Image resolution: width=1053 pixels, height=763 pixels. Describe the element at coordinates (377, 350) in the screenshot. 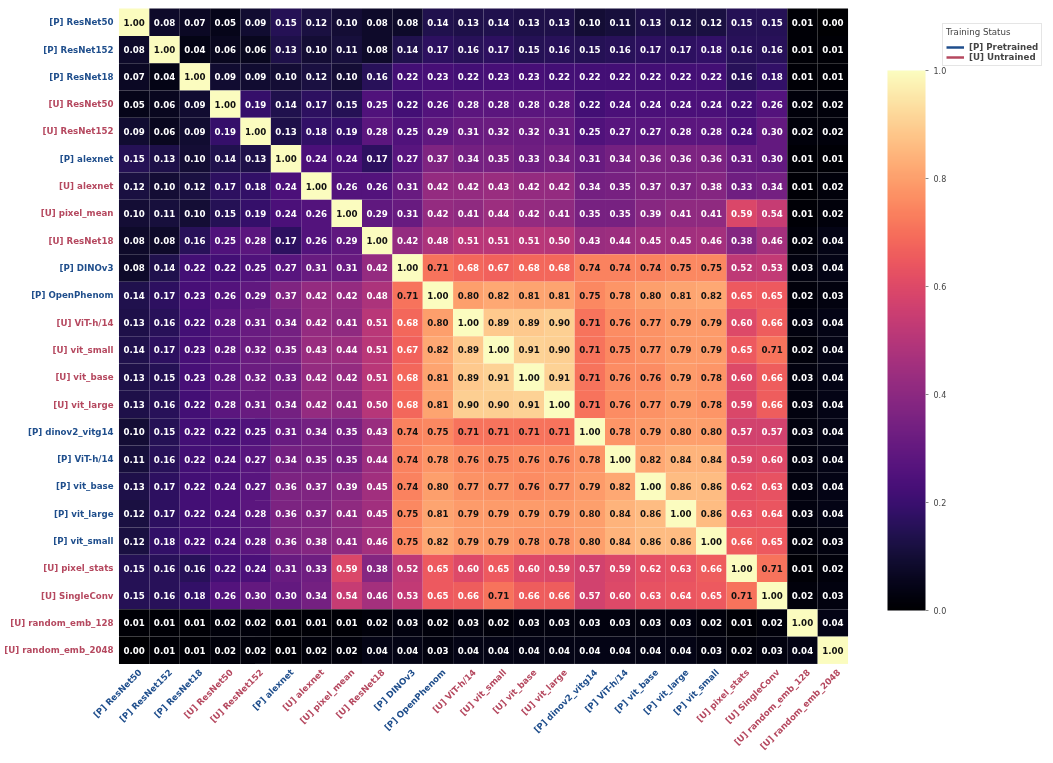

I see `data-label: 0.51` at that location.